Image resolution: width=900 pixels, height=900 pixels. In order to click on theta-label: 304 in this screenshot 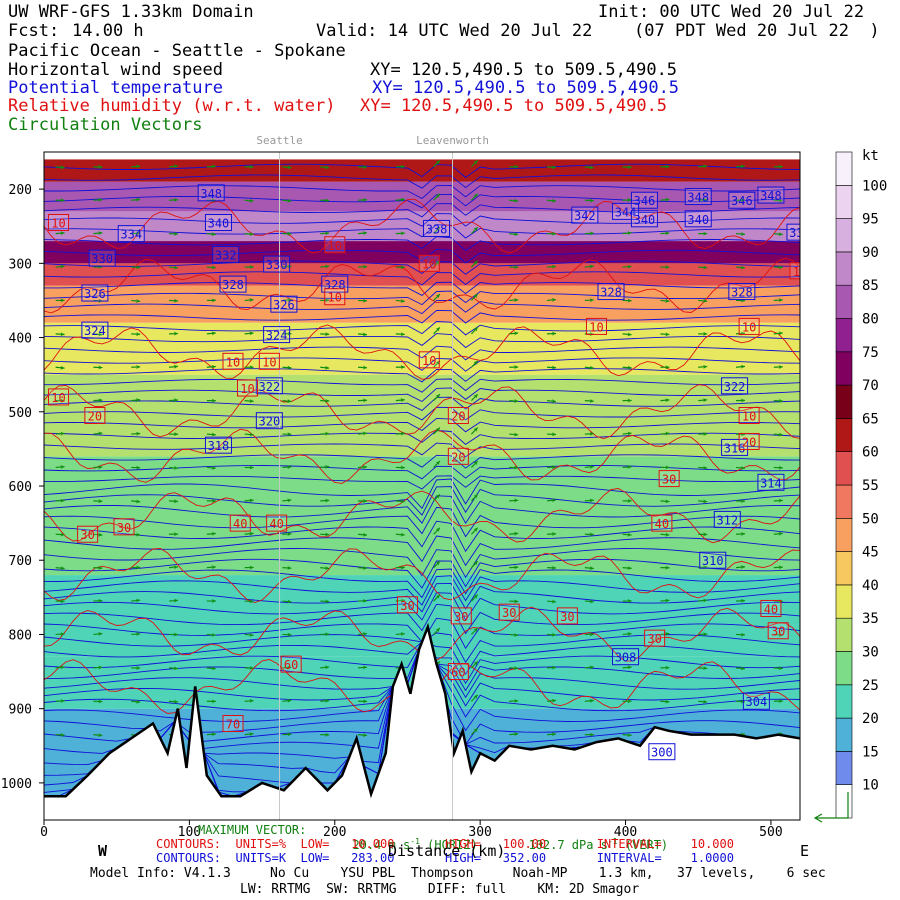, I will do `click(757, 702)`.